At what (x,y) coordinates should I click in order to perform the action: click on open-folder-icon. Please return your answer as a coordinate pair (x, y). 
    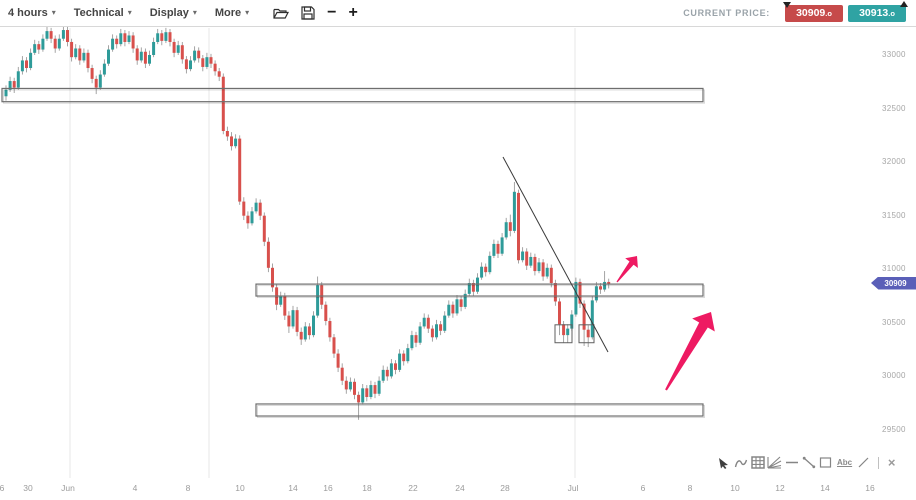
    Looking at the image, I should click on (281, 13).